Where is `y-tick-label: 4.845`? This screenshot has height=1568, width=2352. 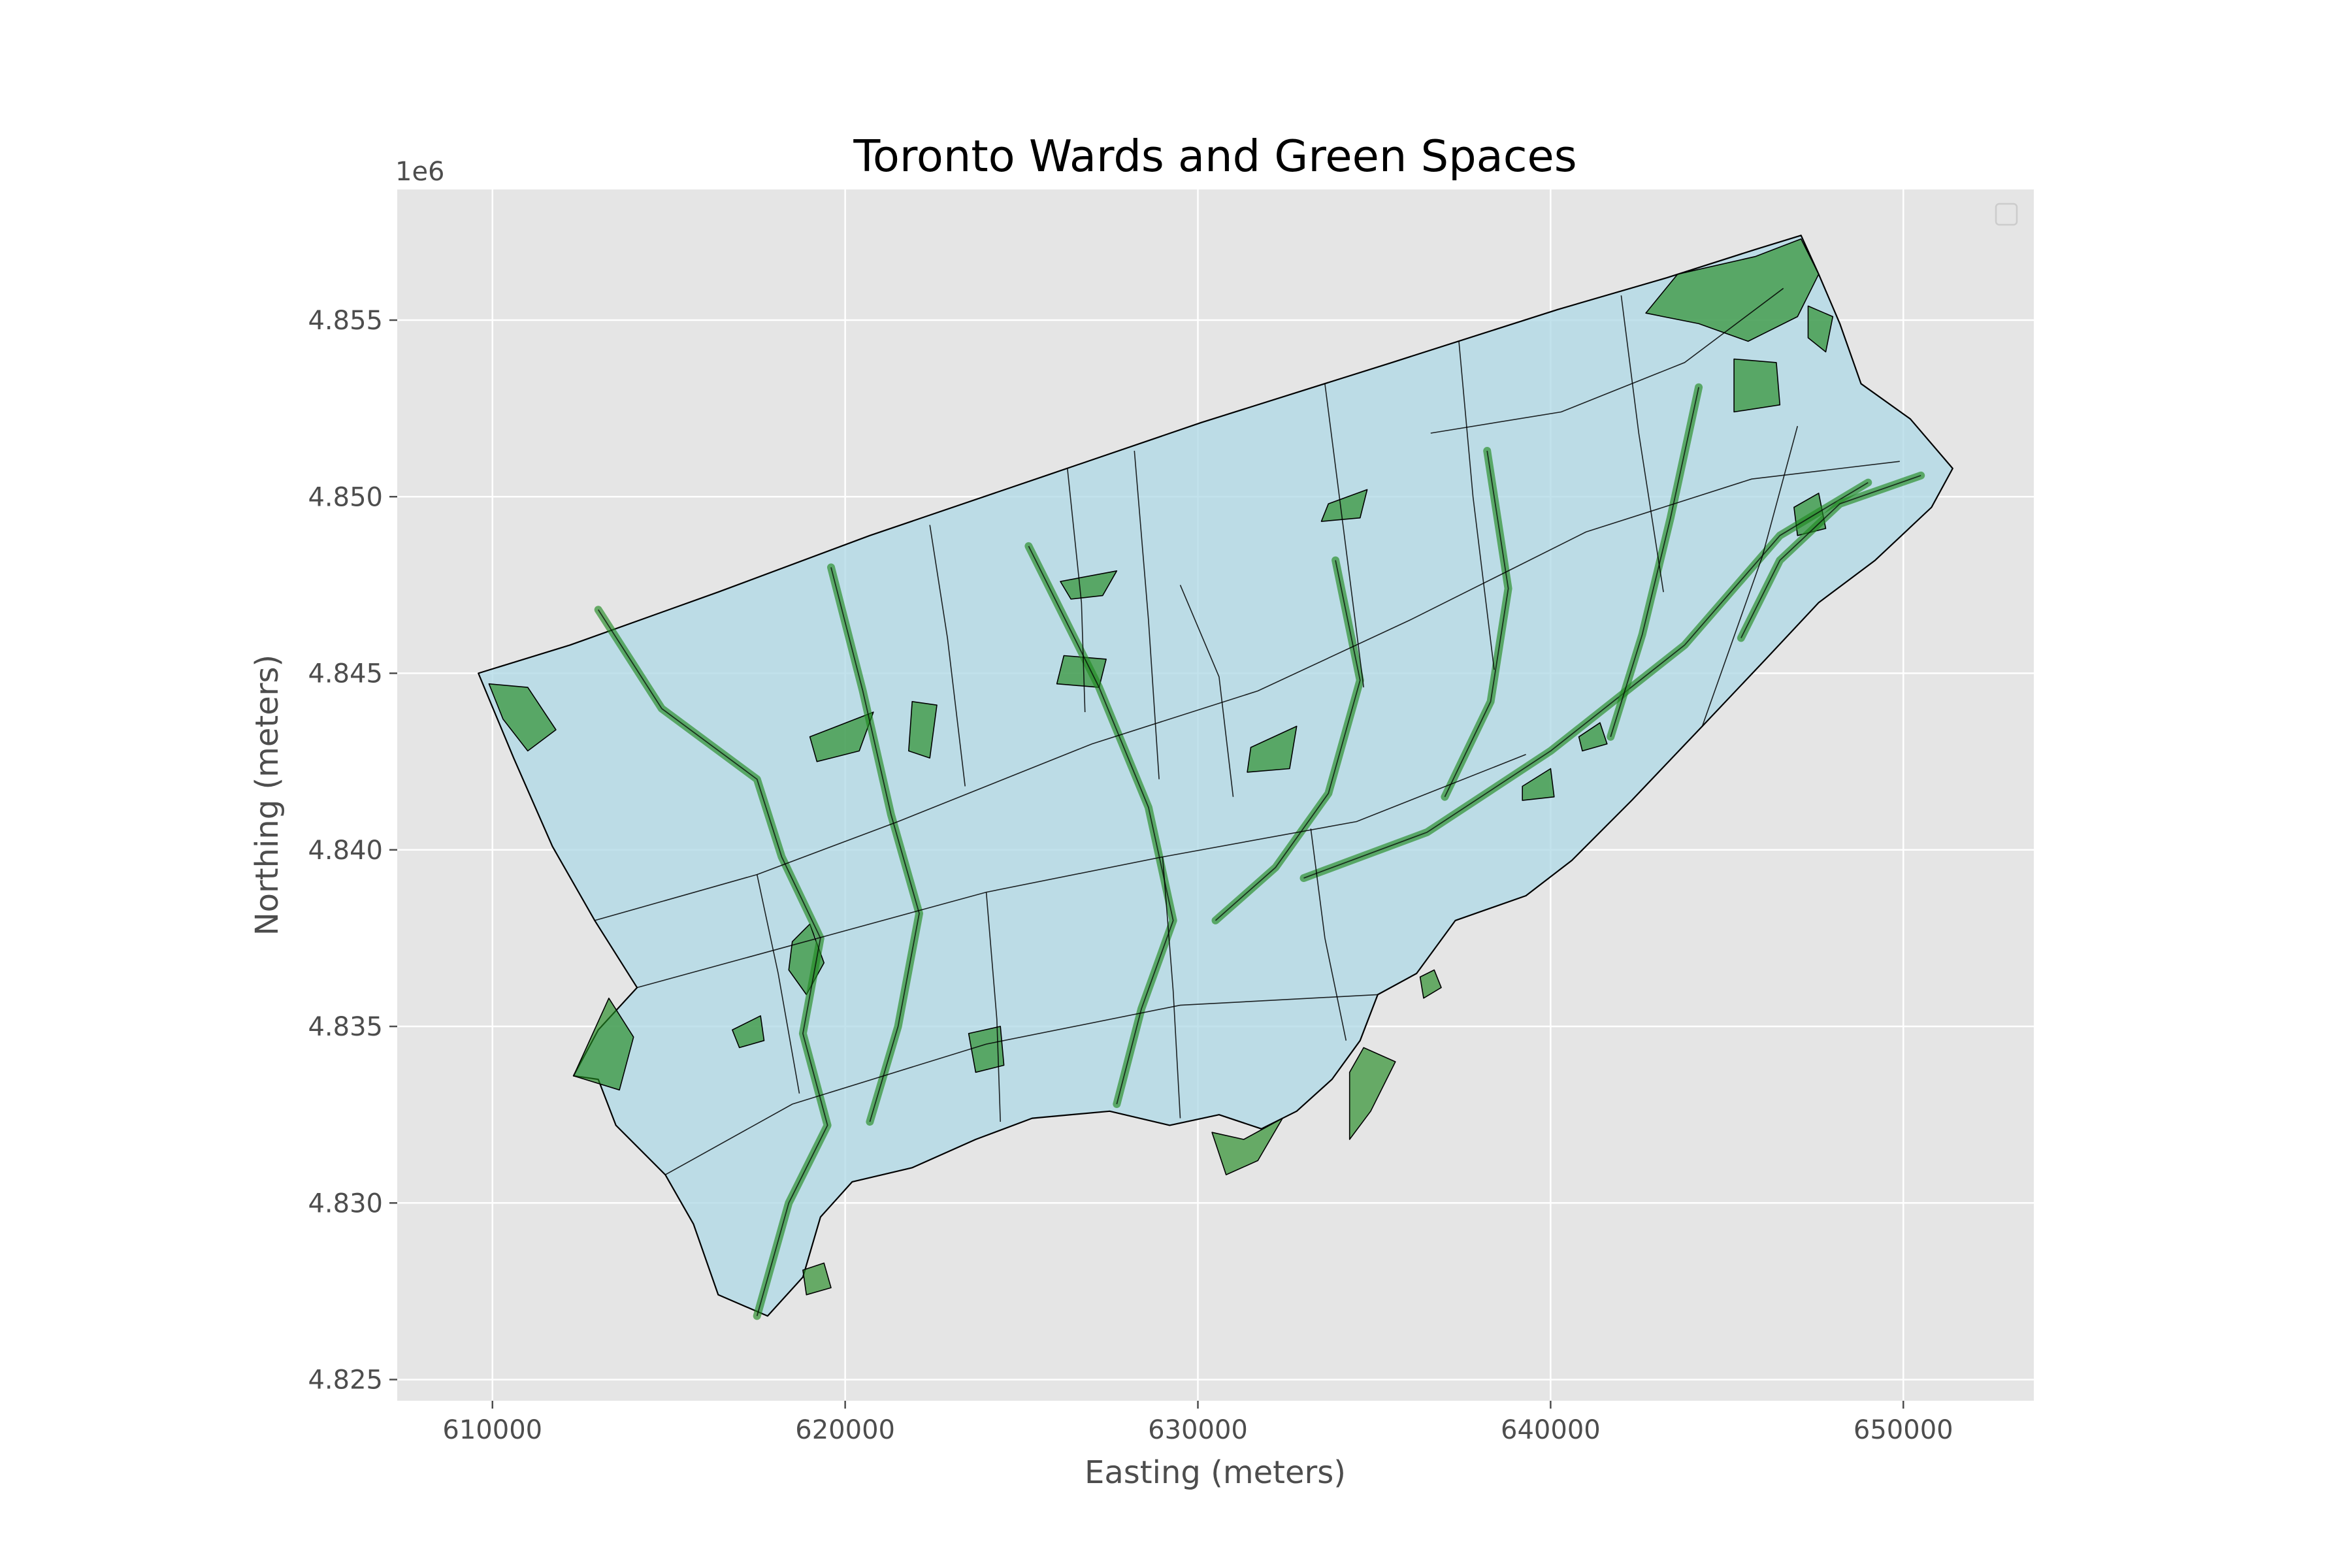
y-tick-label: 4.845 is located at coordinates (345, 674).